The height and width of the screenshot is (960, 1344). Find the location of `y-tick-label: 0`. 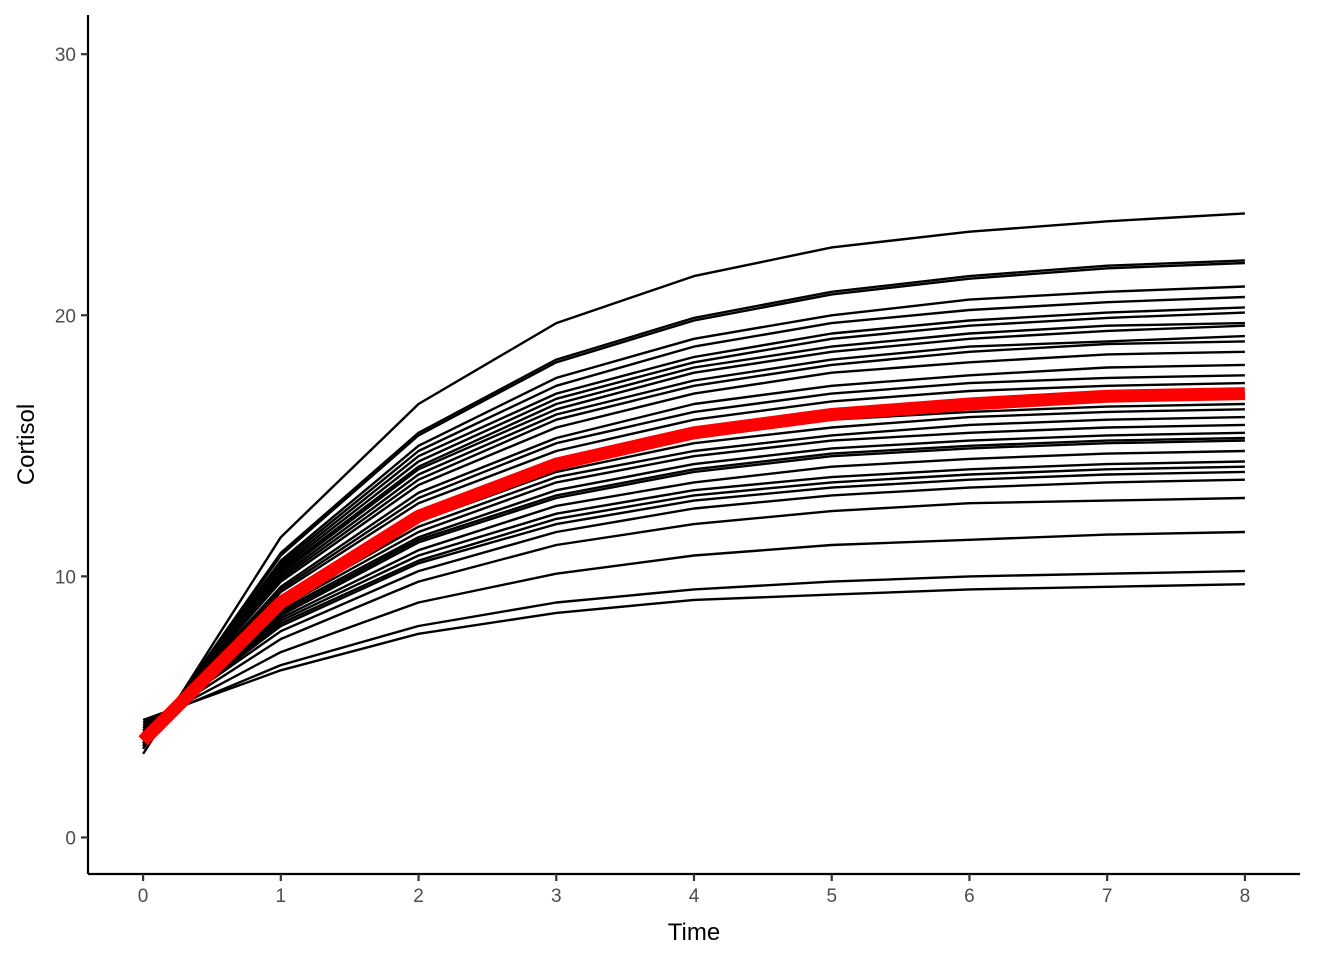

y-tick-label: 0 is located at coordinates (70, 838).